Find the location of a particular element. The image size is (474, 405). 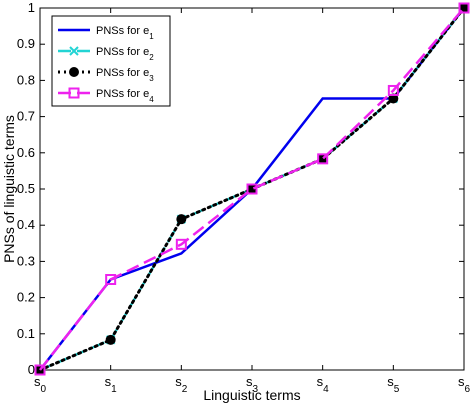

x-tick-label: s1 is located at coordinates (111, 384).